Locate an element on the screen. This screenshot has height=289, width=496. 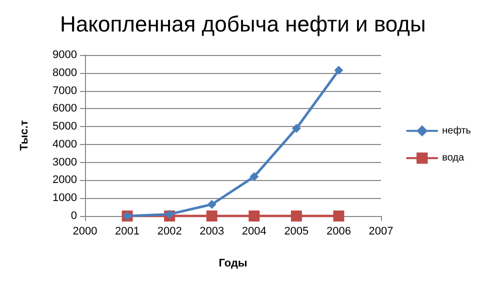
y-tick-label: 3000 is located at coordinates (64, 162).